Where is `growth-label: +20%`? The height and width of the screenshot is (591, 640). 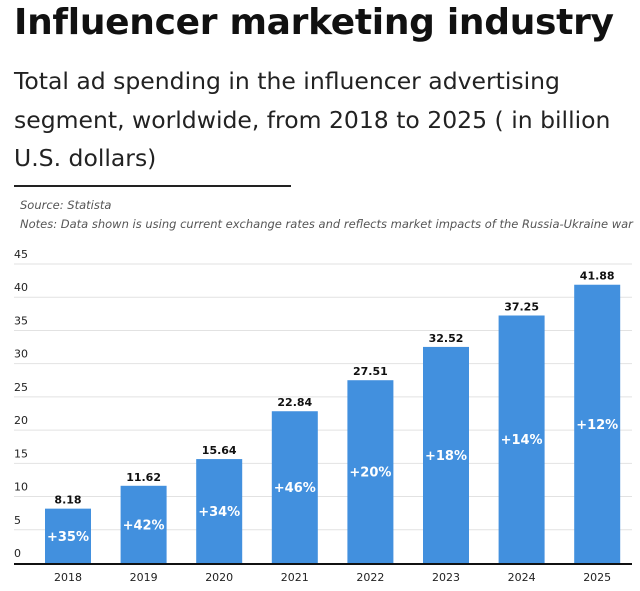
growth-label: +20% is located at coordinates (370, 473).